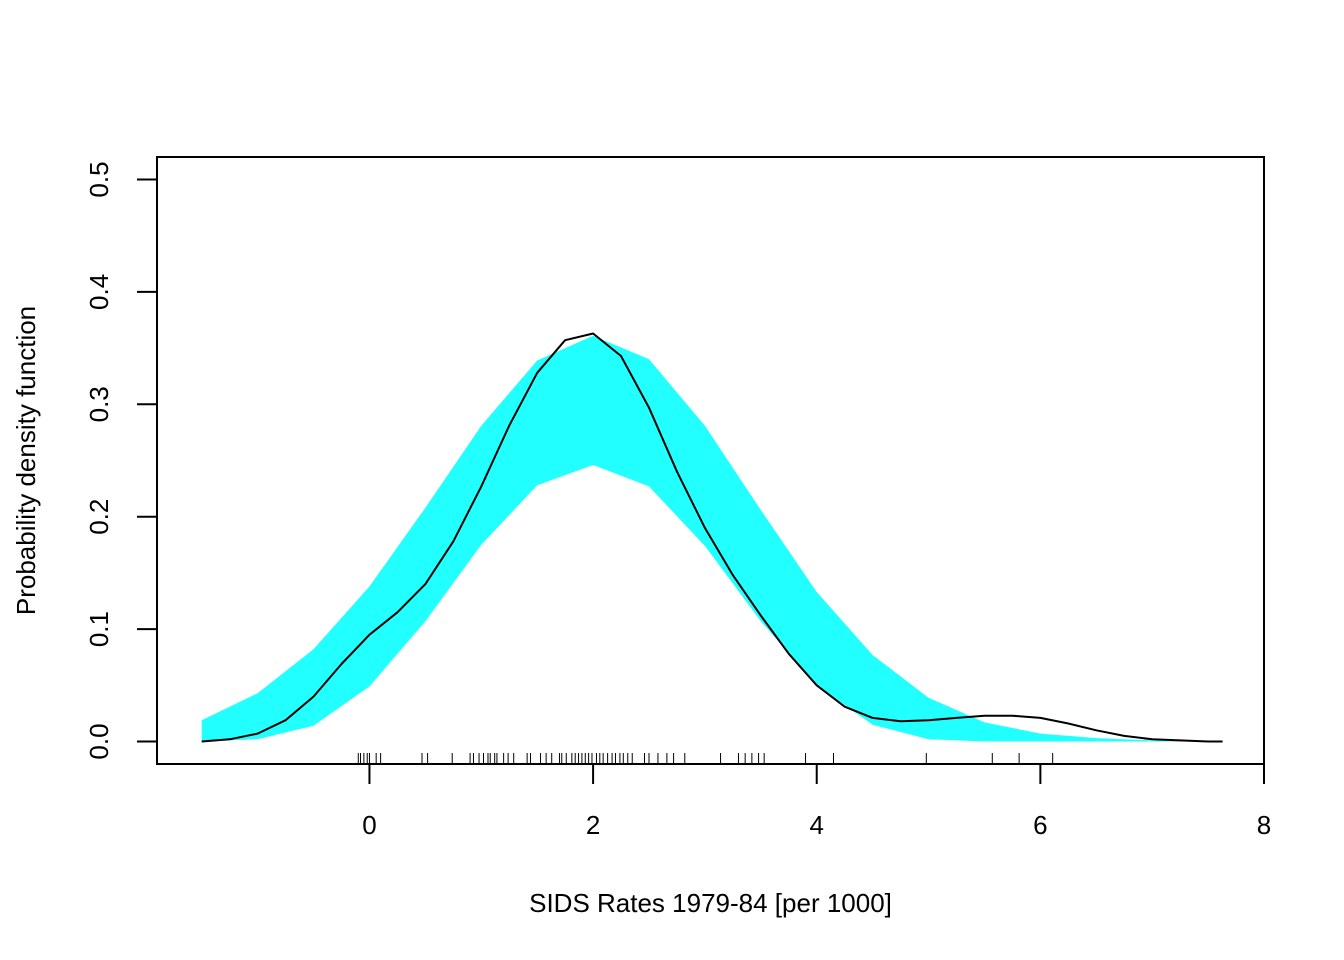 Image resolution: width=1344 pixels, height=960 pixels. I want to click on x-axis: 0 2 4 6 8, so click(816, 801).